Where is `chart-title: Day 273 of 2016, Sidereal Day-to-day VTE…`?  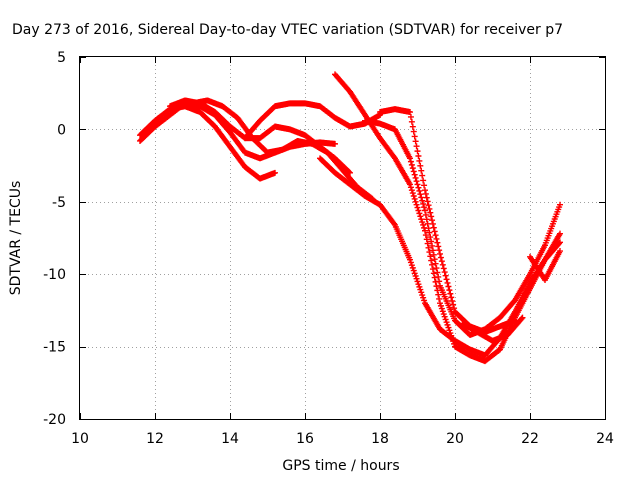
chart-title: Day 273 of 2016, Sidereal Day-to-day VTE… is located at coordinates (287, 30).